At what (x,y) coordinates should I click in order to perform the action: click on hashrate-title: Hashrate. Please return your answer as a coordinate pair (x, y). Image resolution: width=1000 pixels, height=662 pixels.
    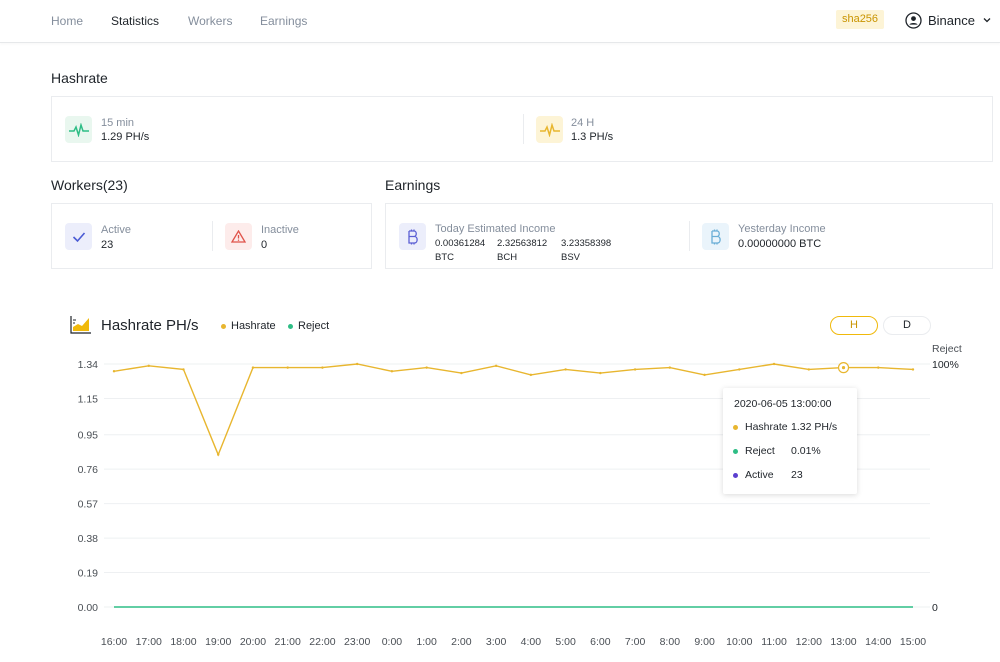
    Looking at the image, I should click on (79, 78).